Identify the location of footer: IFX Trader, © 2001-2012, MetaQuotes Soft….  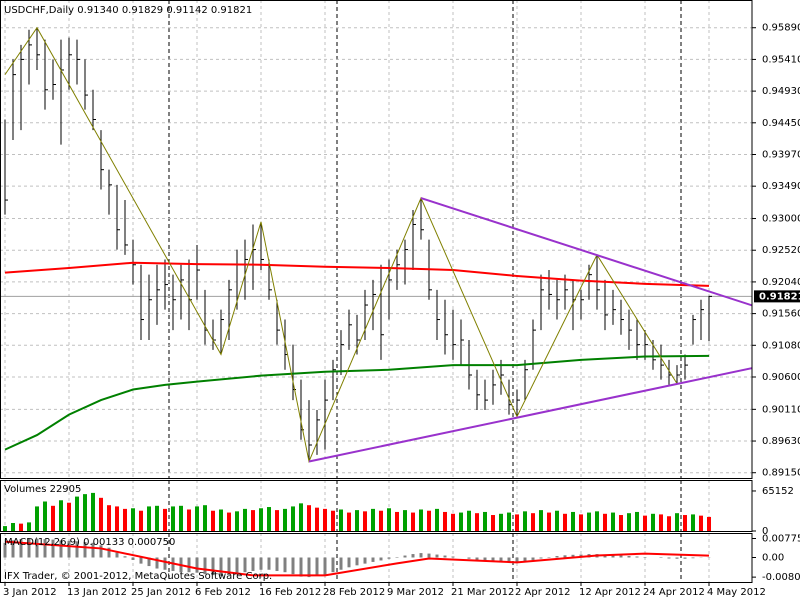
(138, 576).